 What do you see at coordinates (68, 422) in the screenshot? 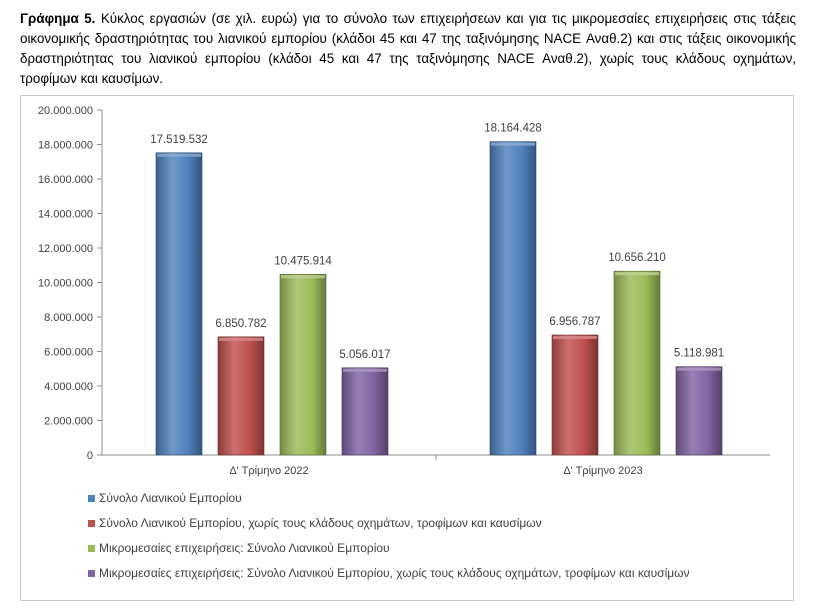
I see `y-tick-label: 2.000.000` at bounding box center [68, 422].